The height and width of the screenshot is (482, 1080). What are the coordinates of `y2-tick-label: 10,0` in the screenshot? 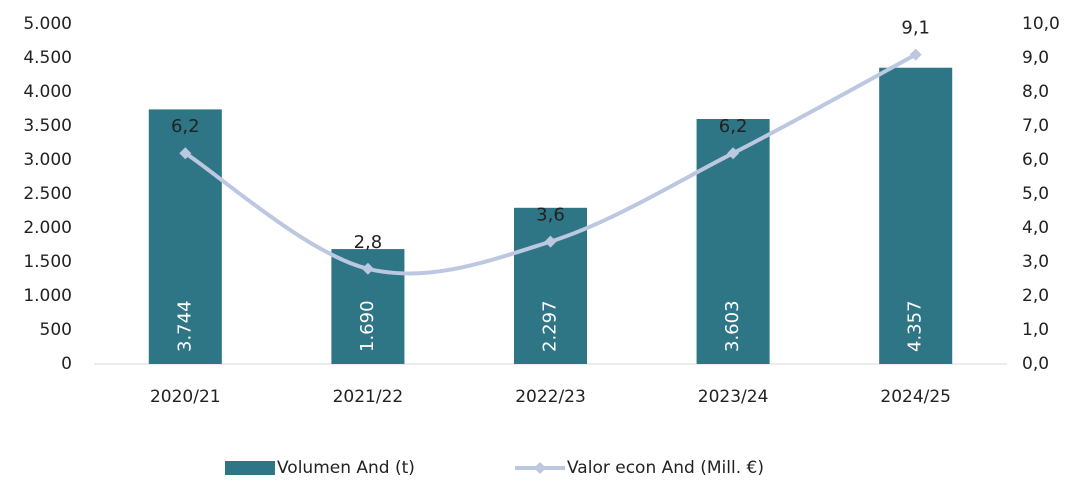 It's located at (1041, 24).